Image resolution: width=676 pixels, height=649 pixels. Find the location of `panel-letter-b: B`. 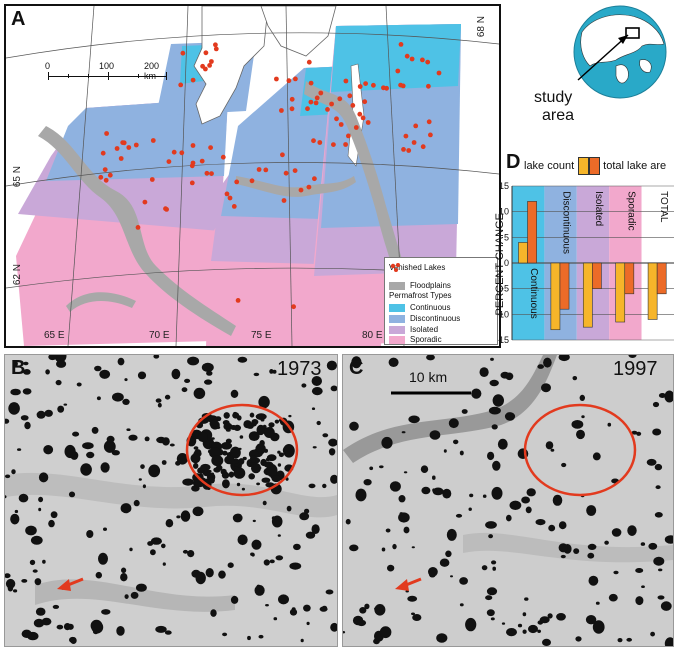

panel-letter-b: B is located at coordinates (18, 368).